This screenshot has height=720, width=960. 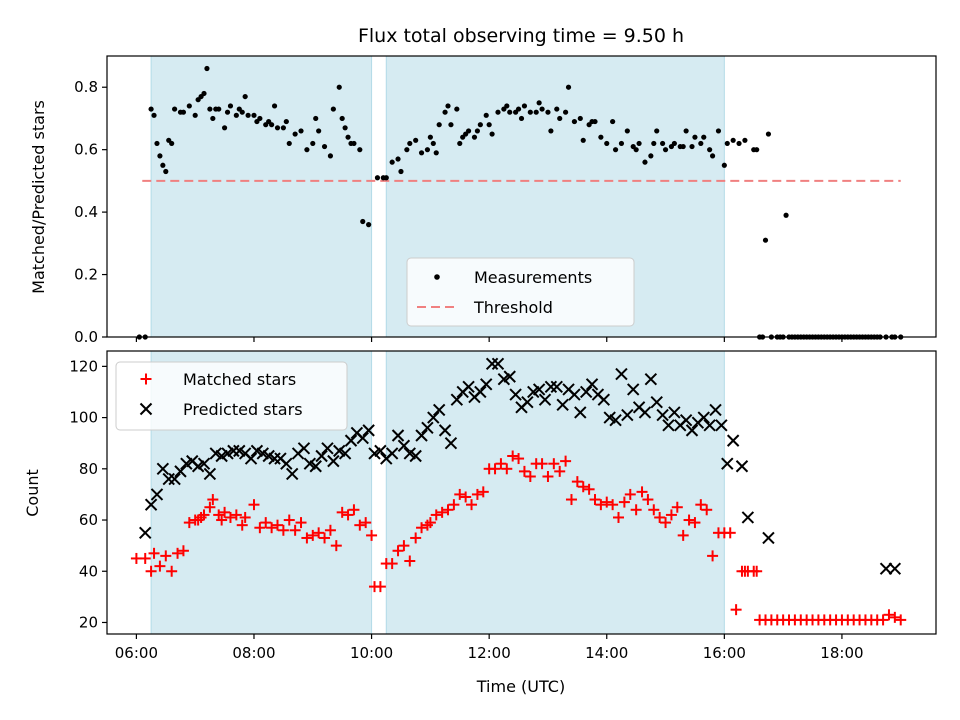 What do you see at coordinates (513, 307) in the screenshot?
I see `legend-threshold-label: Threshold` at bounding box center [513, 307].